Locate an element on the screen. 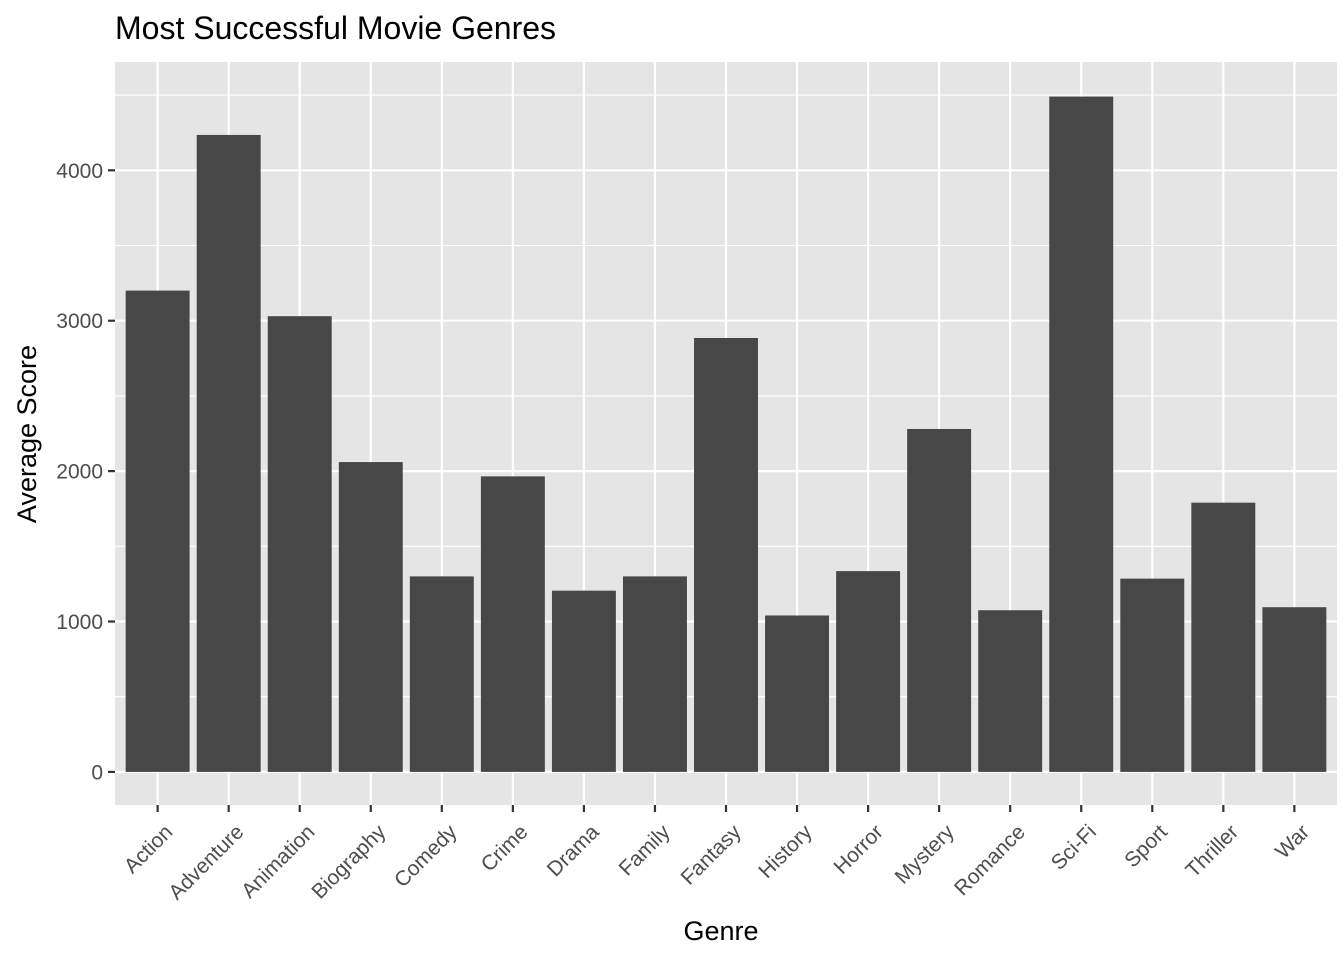 The image size is (1344, 960). y-tick-label: 1000 is located at coordinates (79, 622).